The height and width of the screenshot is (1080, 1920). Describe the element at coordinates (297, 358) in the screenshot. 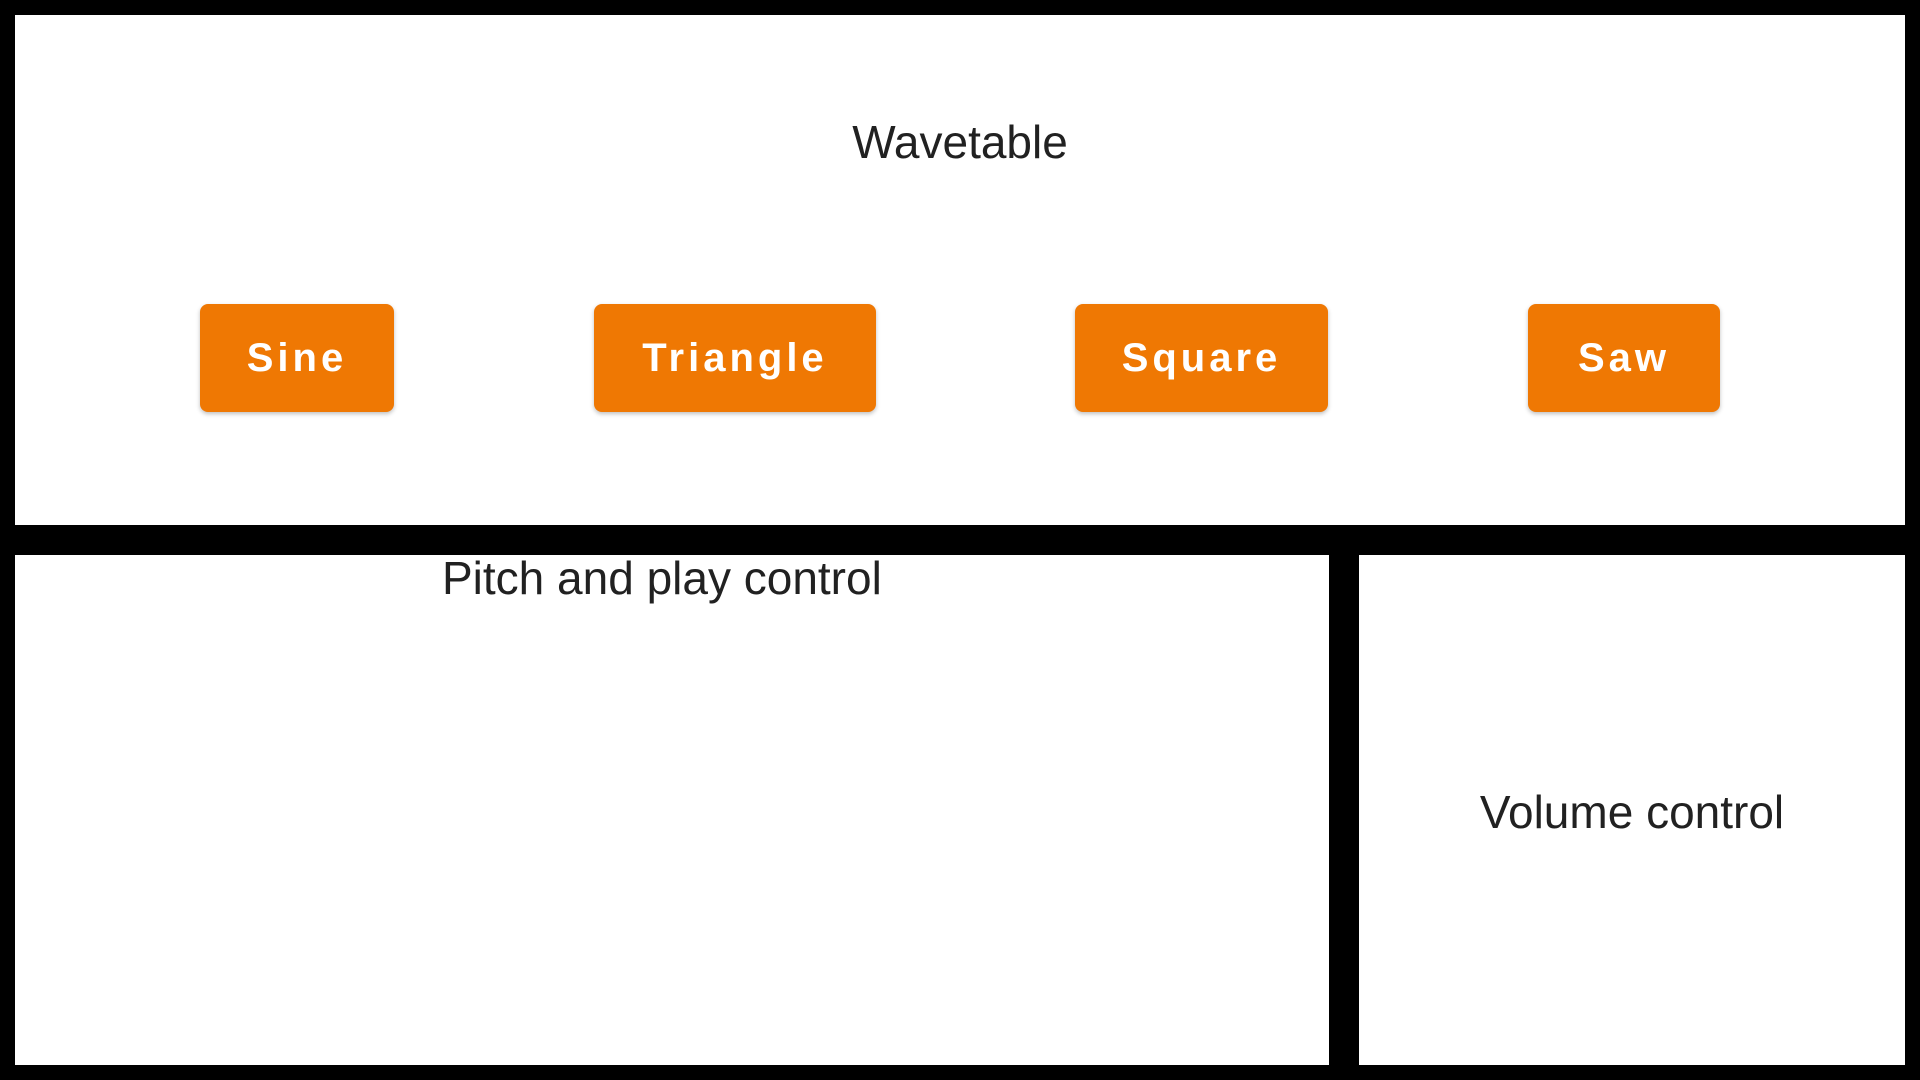

I see `sine-button: Sine` at that location.